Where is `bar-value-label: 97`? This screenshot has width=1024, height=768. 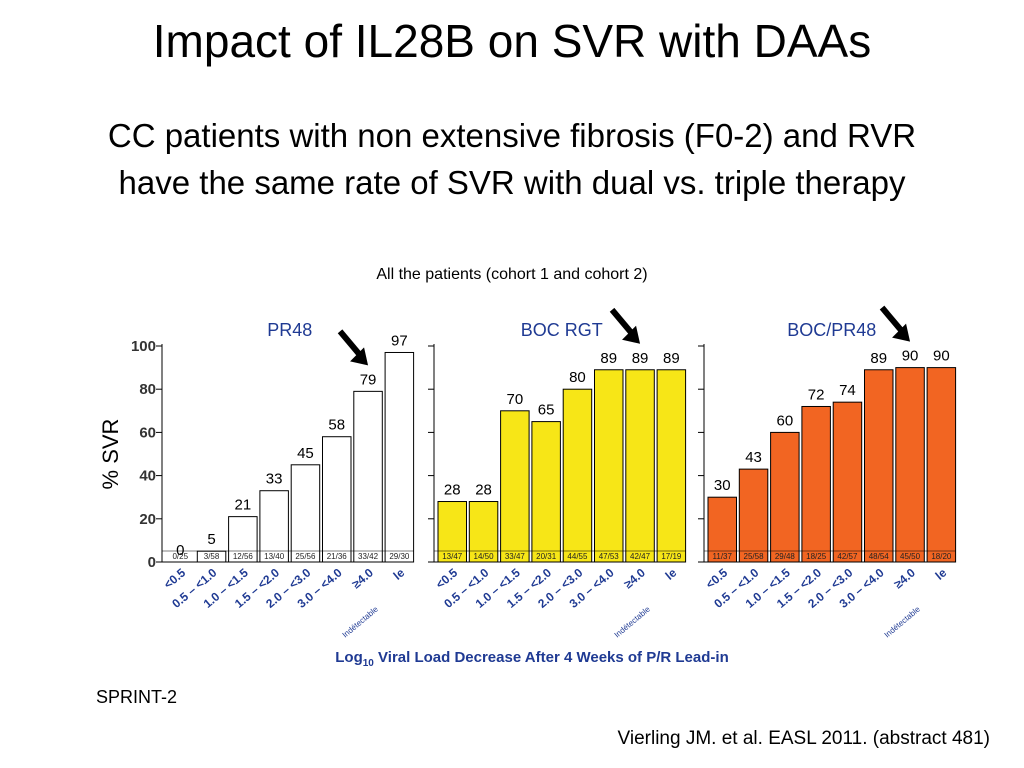 bar-value-label: 97 is located at coordinates (399, 340).